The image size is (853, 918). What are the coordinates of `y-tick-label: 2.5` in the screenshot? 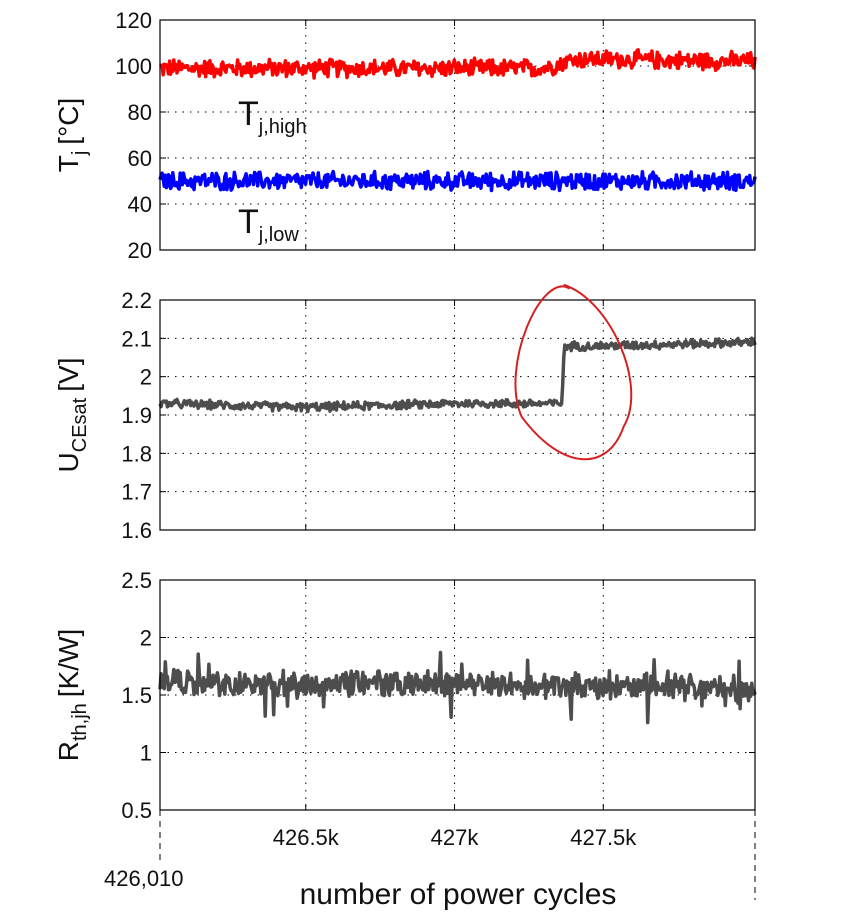 It's located at (136, 580).